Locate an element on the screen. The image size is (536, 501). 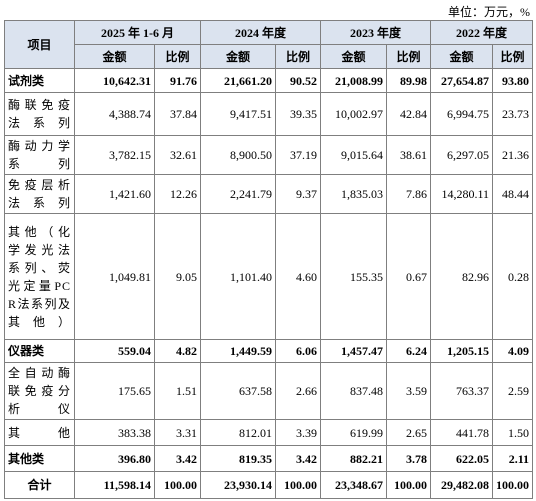
cell-value: 21,008.99 is located at coordinates (354, 80).